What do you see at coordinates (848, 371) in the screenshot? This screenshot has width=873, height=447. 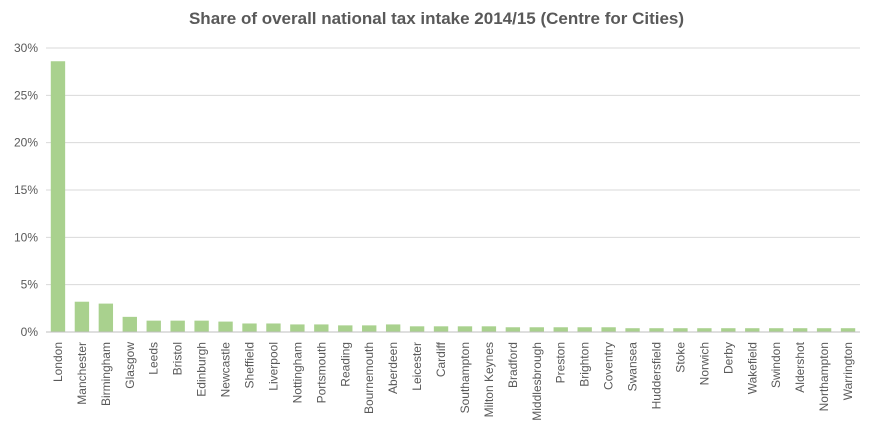 I see `x-tick-label: Warrington` at bounding box center [848, 371].